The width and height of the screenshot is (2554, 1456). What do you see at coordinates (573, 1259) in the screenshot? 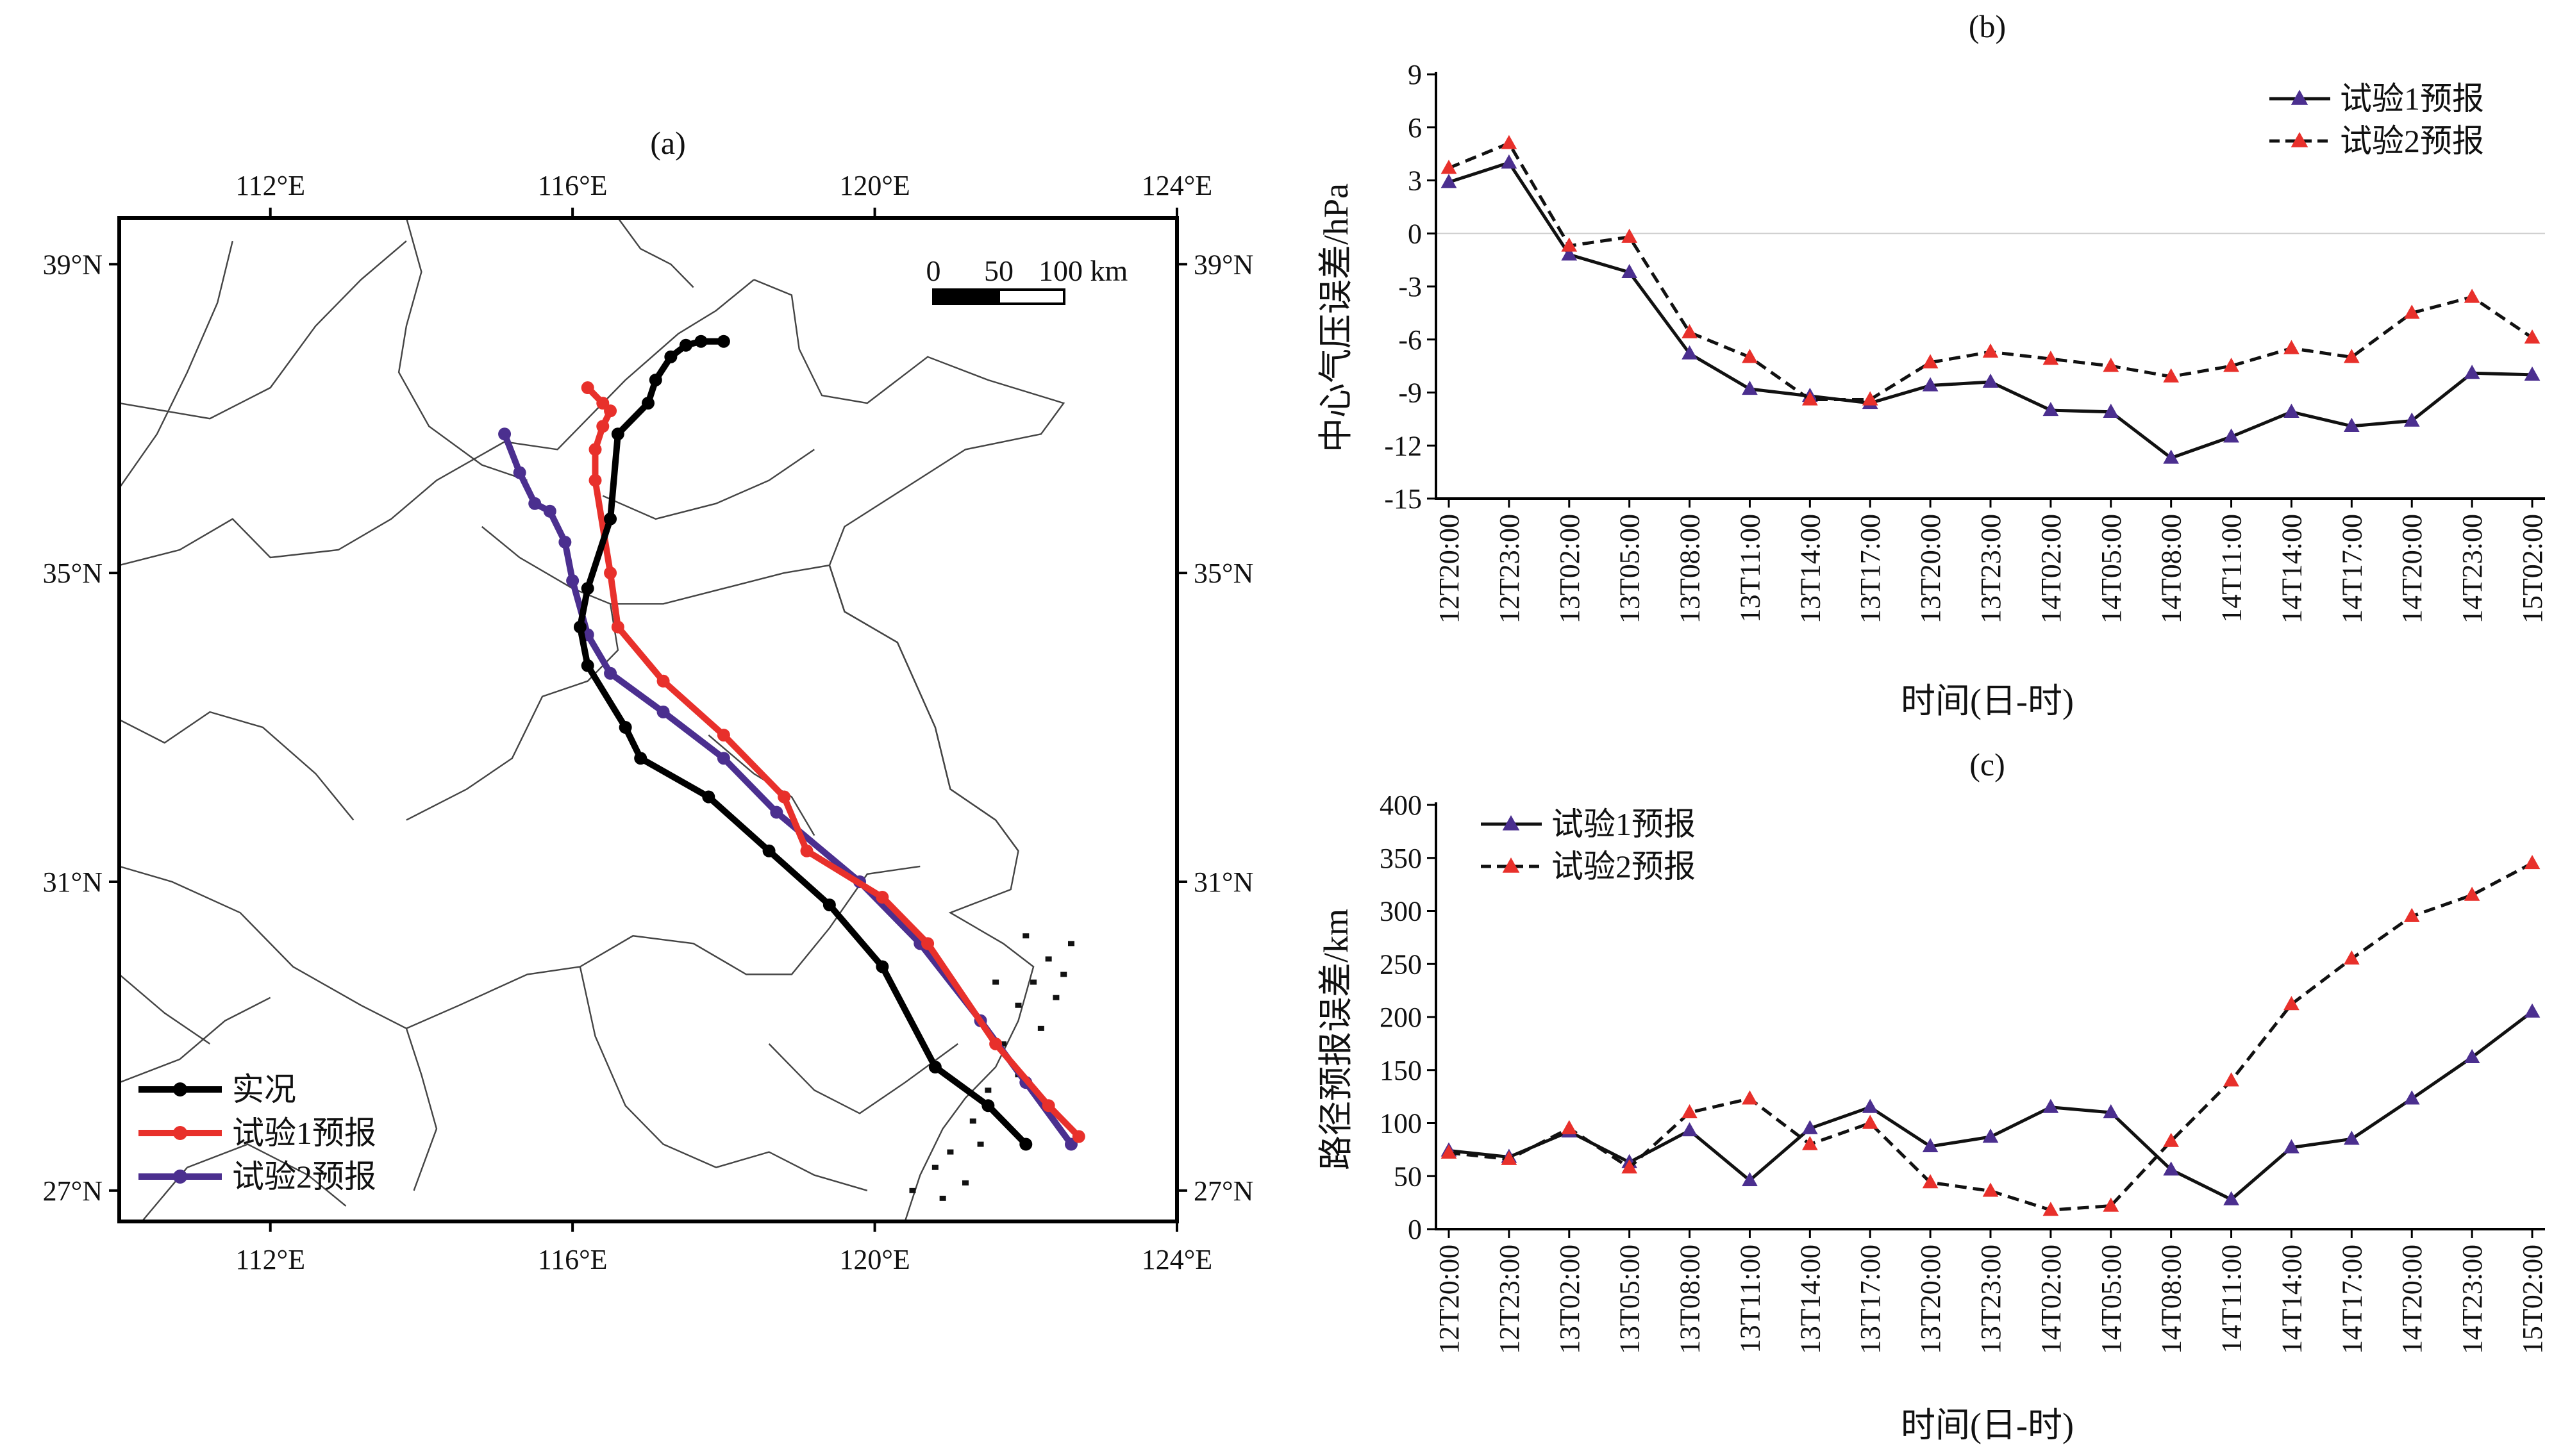
I see `lon-label-bottom: 116°E` at bounding box center [573, 1259].